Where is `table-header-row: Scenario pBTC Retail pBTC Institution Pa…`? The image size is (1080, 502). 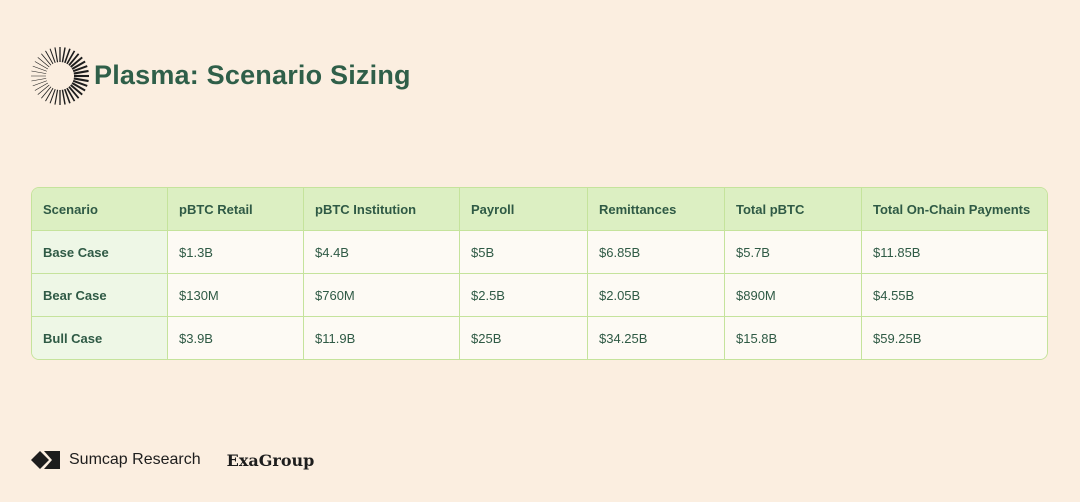 table-header-row: Scenario pBTC Retail pBTC Institution Pa… is located at coordinates (539, 209).